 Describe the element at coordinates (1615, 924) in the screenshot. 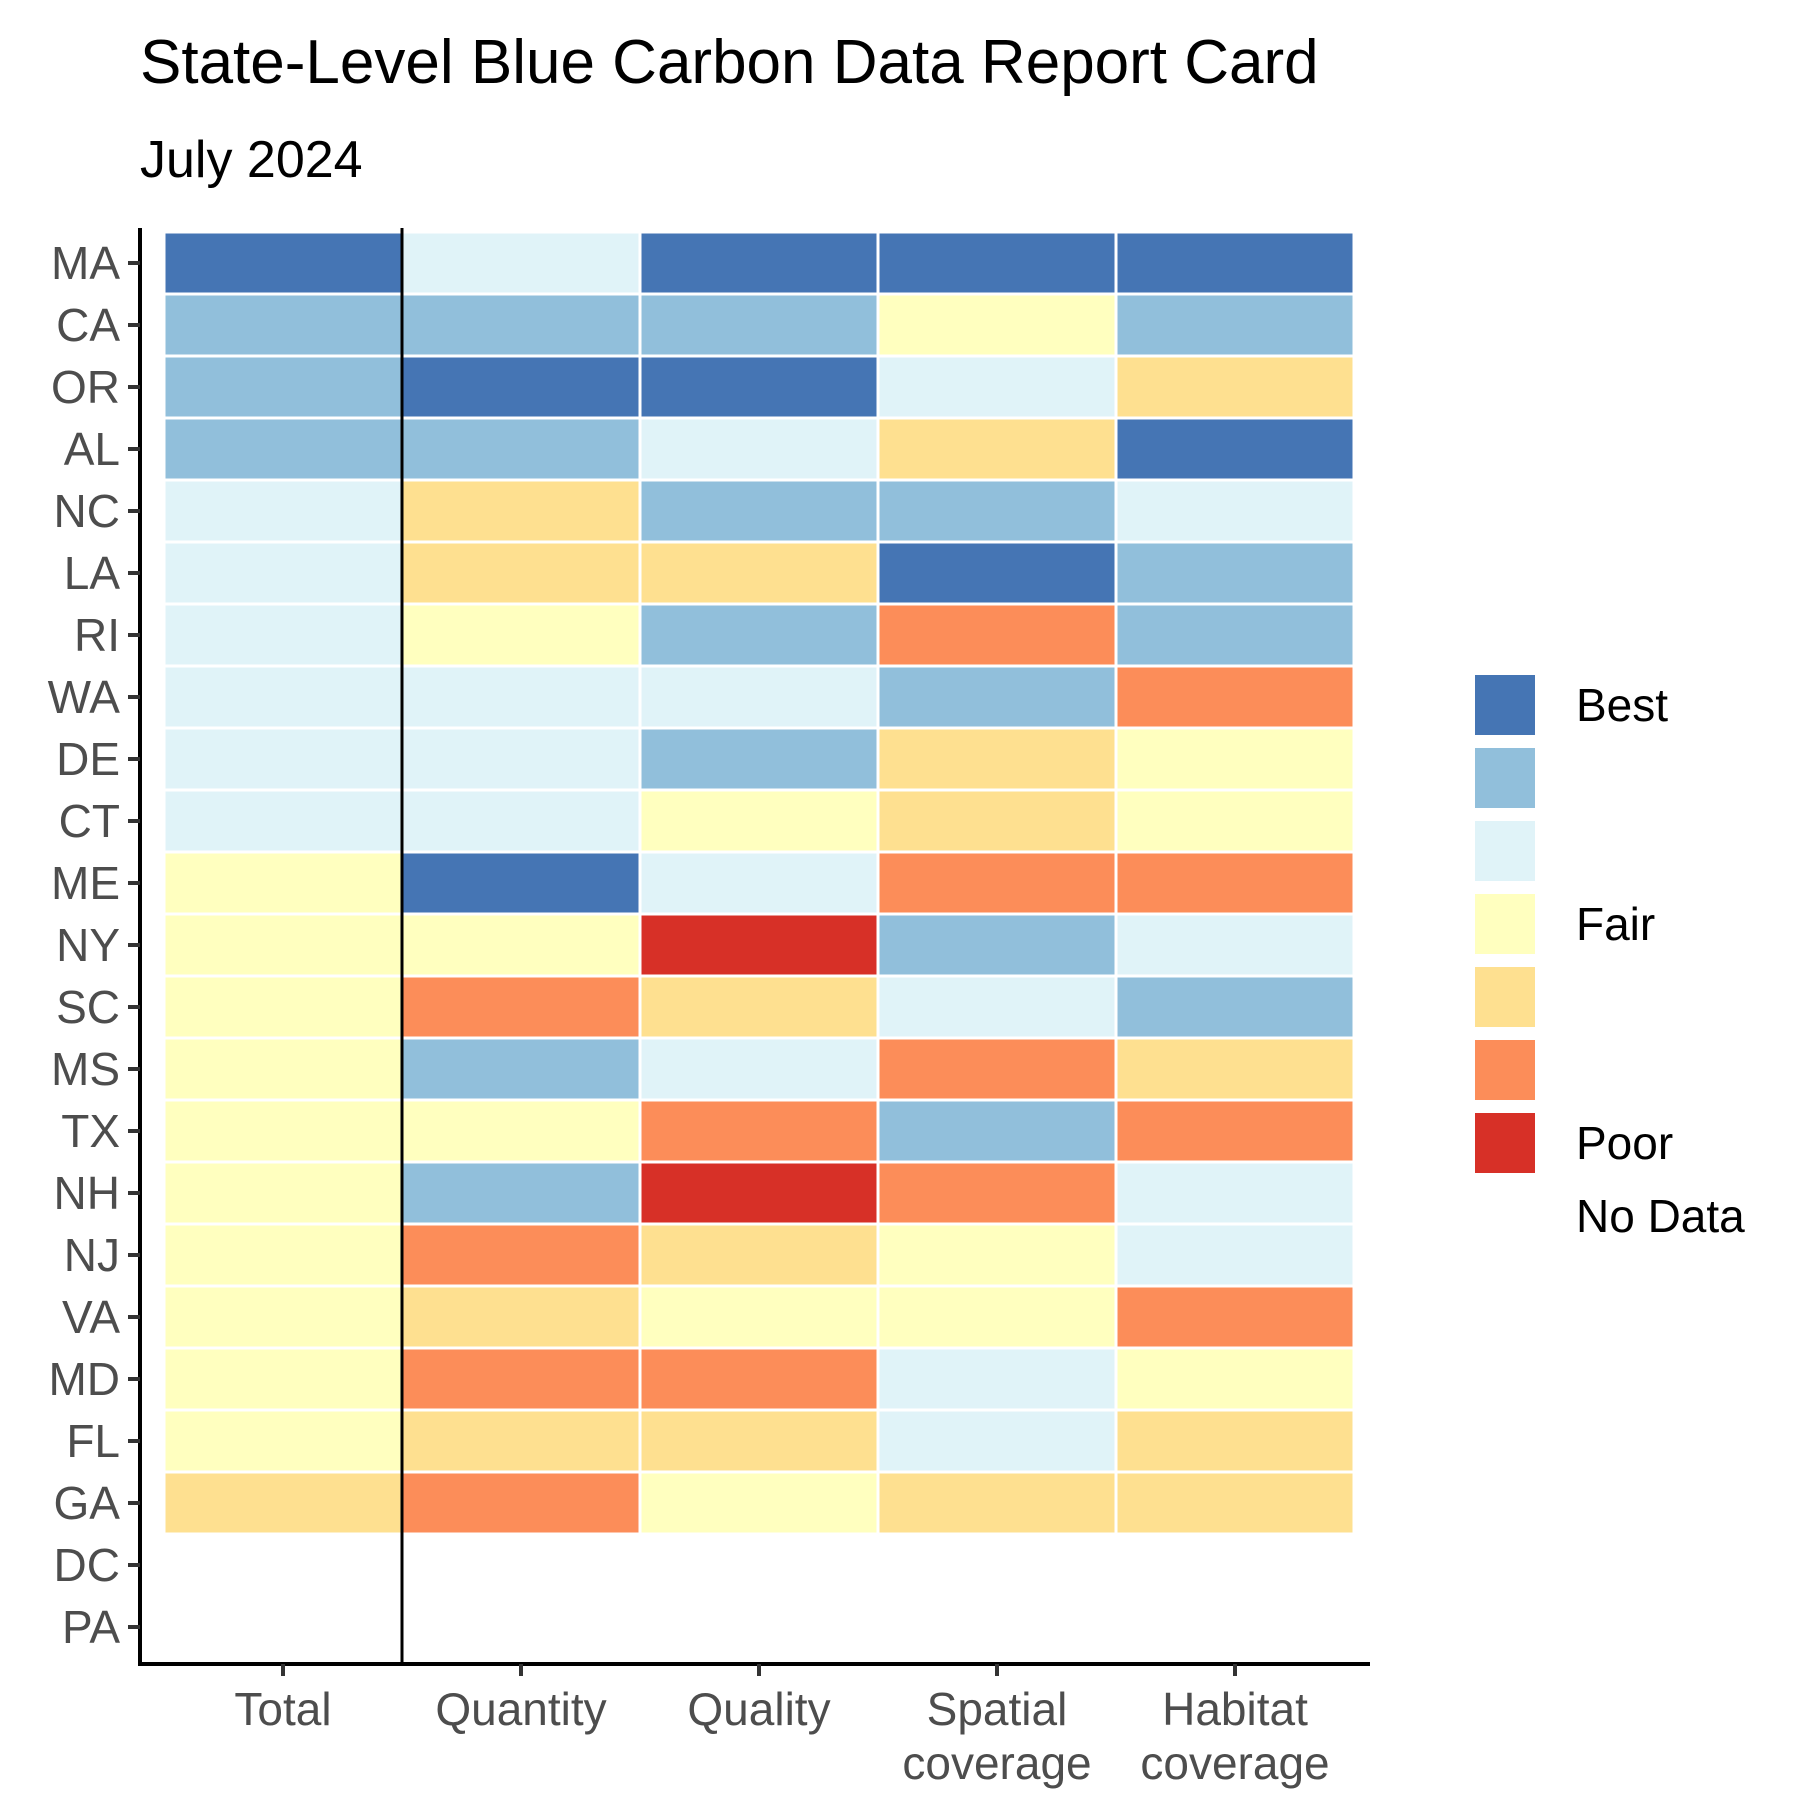

I see `legend-label-fair: Fair` at that location.